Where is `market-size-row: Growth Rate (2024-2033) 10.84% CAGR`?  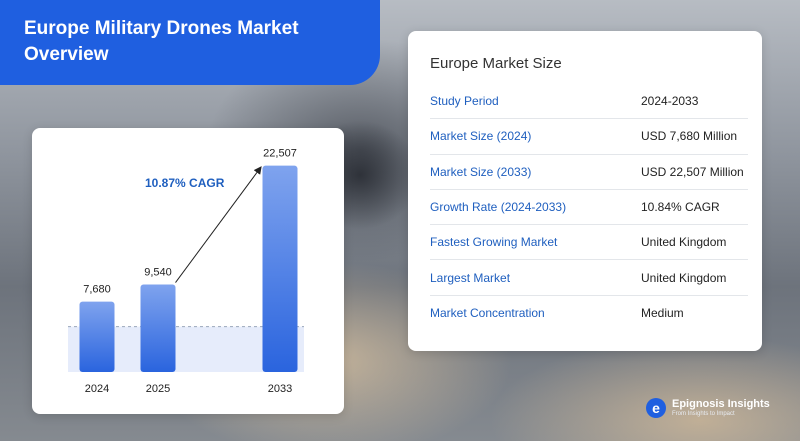
market-size-row: Growth Rate (2024-2033) 10.84% CAGR is located at coordinates (589, 208).